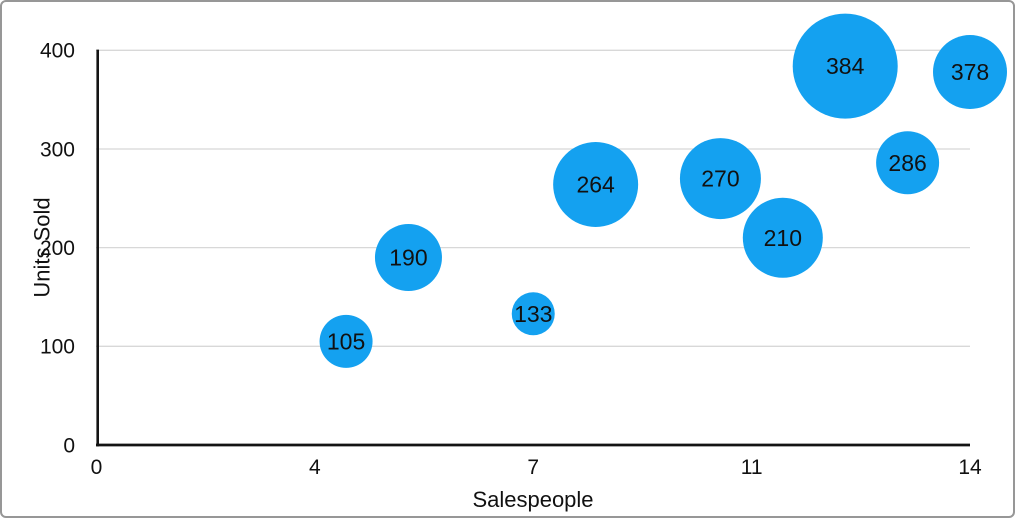 Image resolution: width=1015 pixels, height=518 pixels. Describe the element at coordinates (57, 248) in the screenshot. I see `y-tick-label: 200` at that location.